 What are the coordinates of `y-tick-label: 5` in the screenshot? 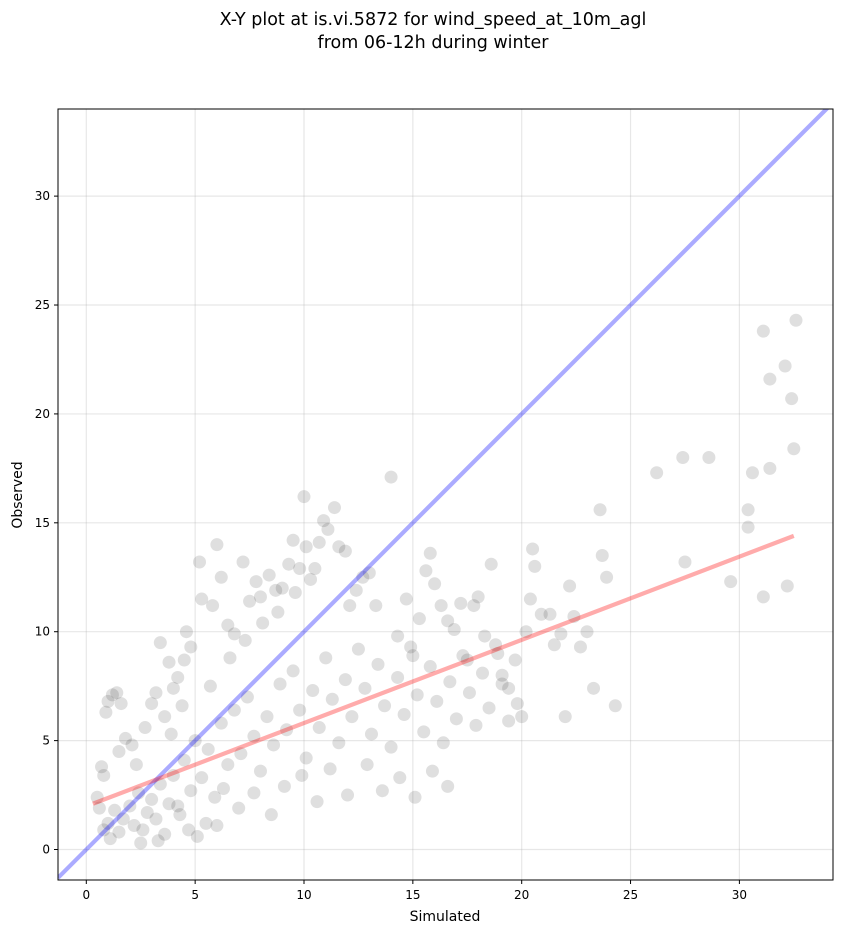 It's located at (46, 741).